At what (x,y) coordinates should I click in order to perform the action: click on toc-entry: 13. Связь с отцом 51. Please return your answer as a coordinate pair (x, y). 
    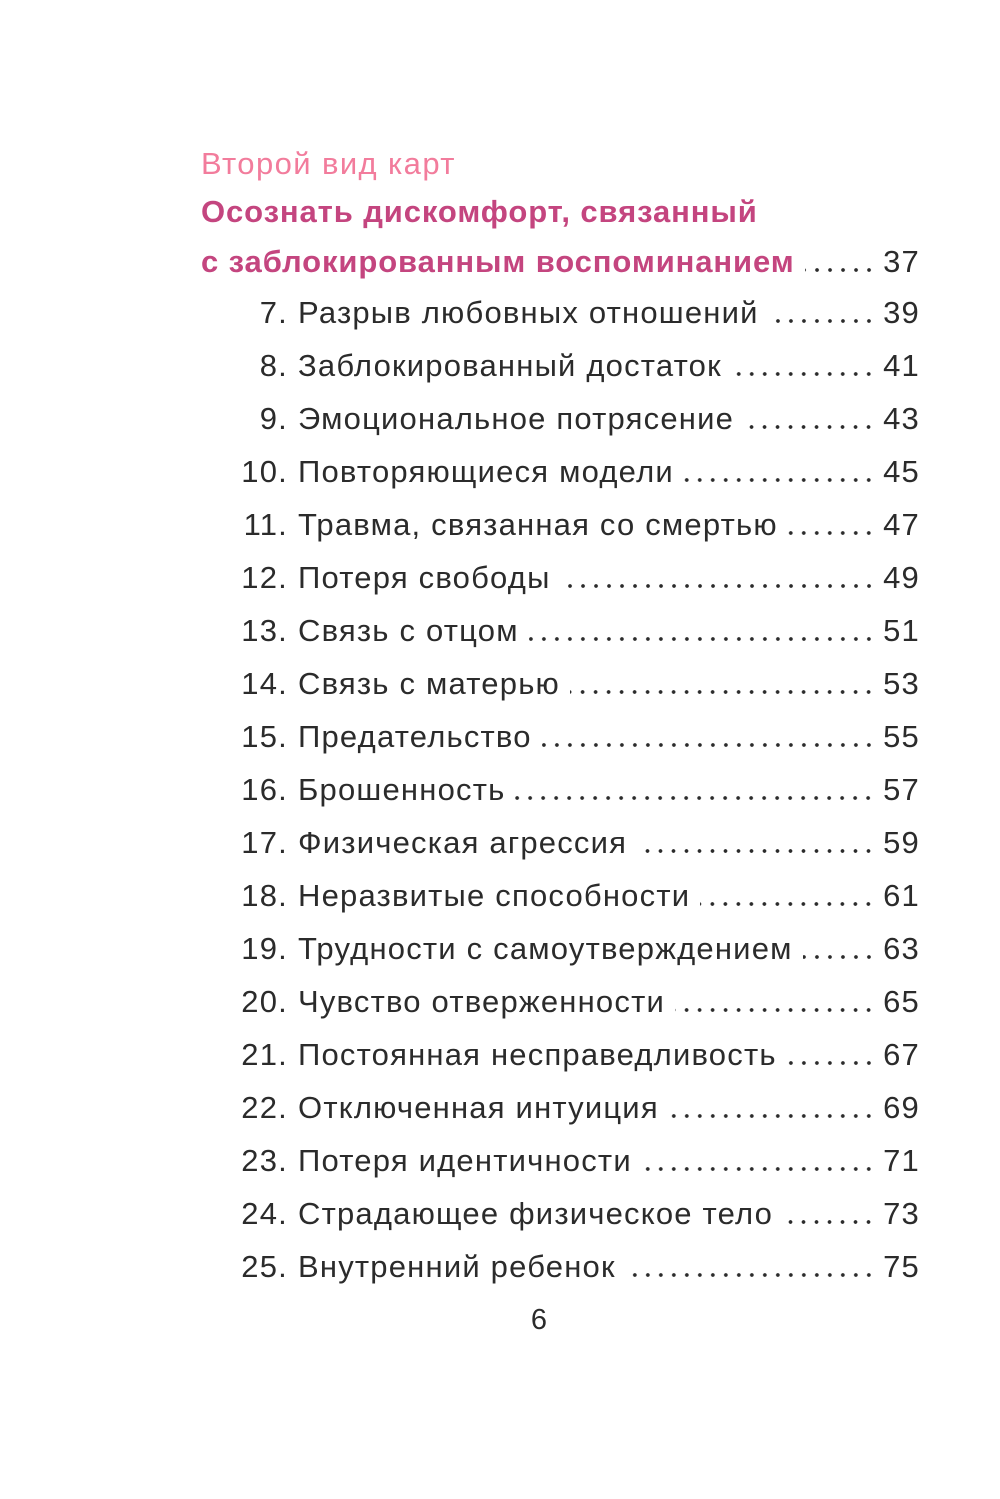
    Looking at the image, I should click on (500, 631).